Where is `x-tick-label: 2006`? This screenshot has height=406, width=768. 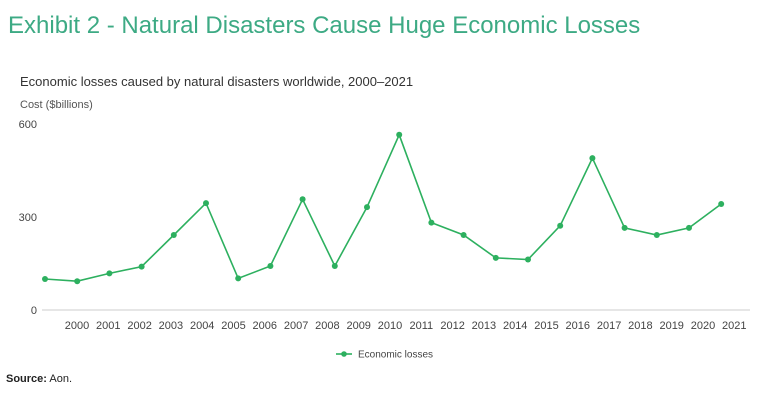
x-tick-label: 2006 is located at coordinates (265, 326).